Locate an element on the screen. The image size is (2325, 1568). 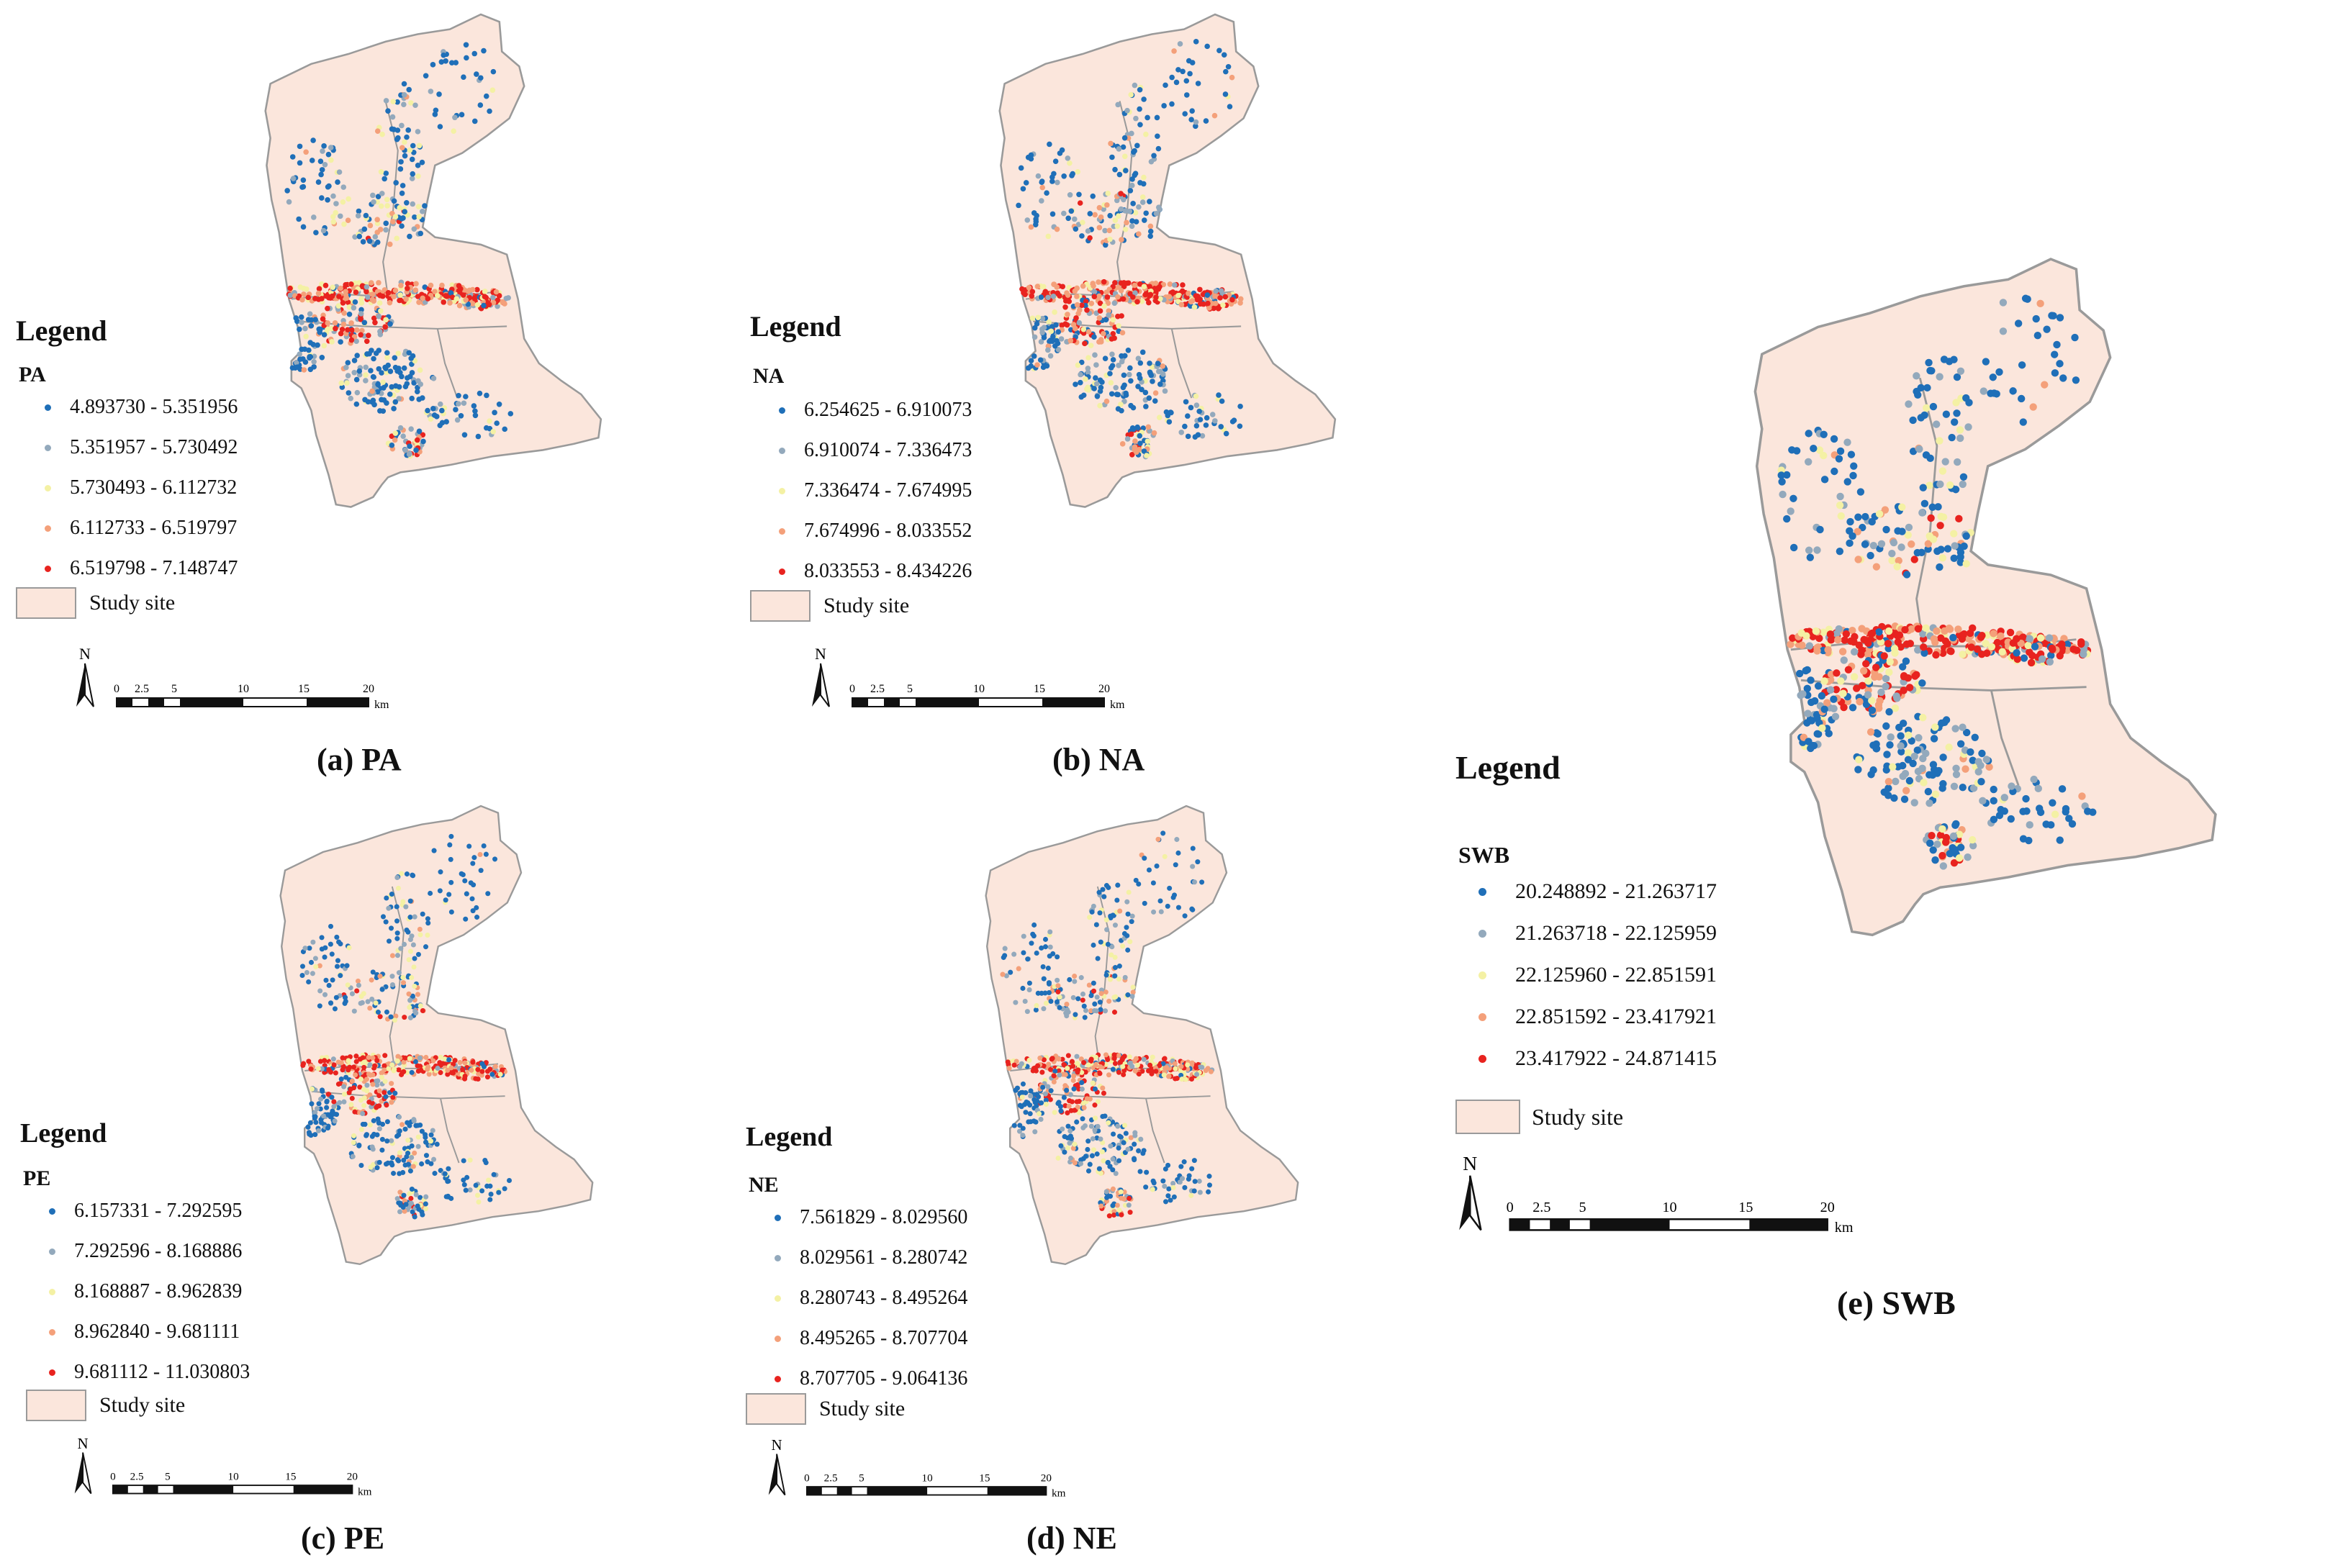
legend-class-2: 8.029561 - 8.280742 is located at coordinates (871, 1257).